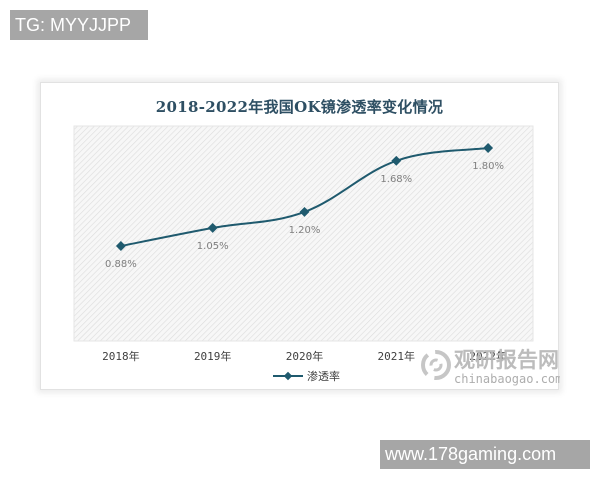 This screenshot has height=480, width=600. I want to click on data-markers, so click(304, 197).